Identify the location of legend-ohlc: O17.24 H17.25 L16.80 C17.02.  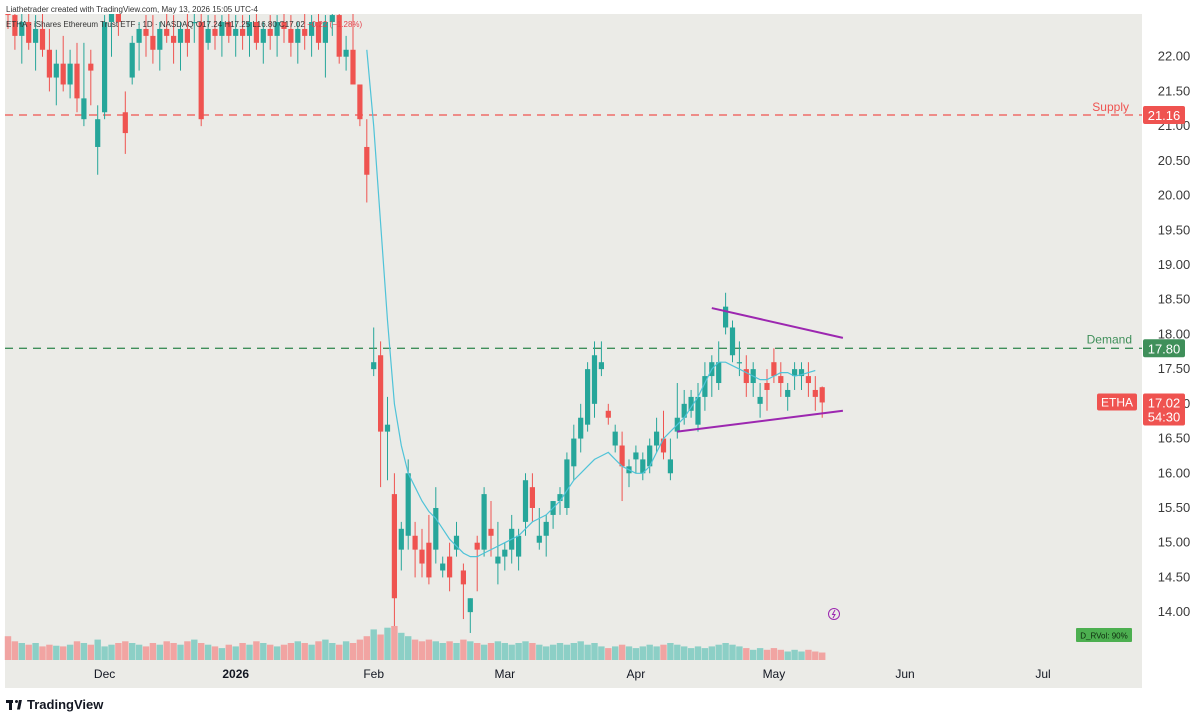
(250, 24).